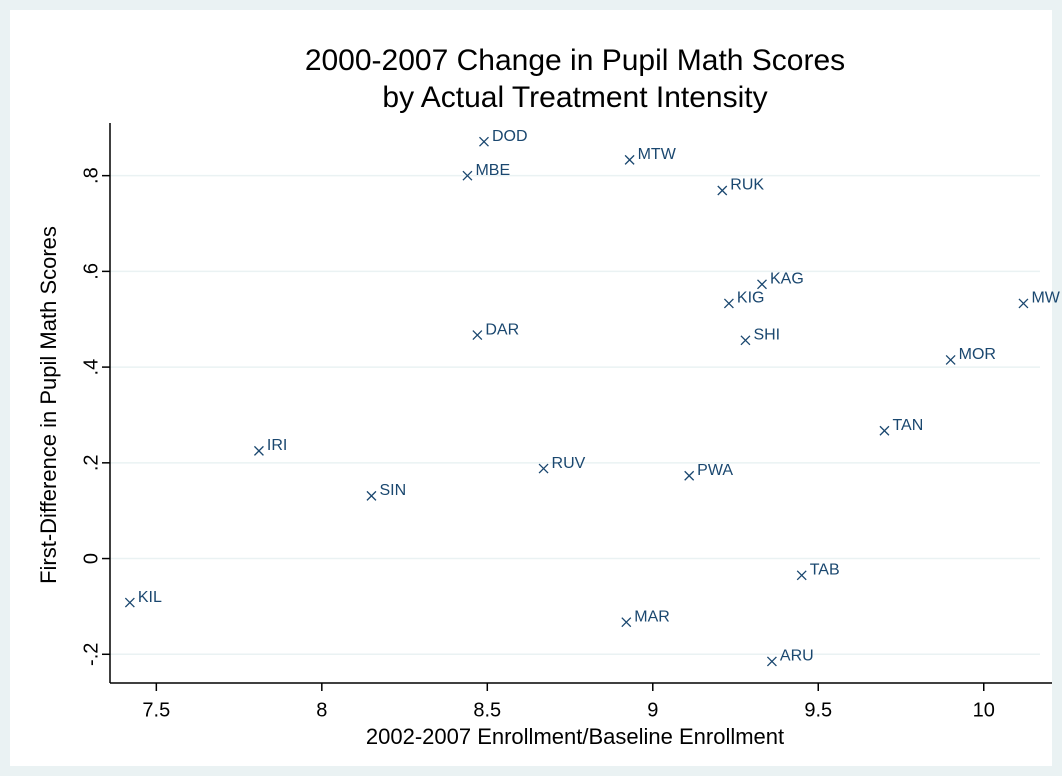  I want to click on x-tick-label: 8, so click(321, 710).